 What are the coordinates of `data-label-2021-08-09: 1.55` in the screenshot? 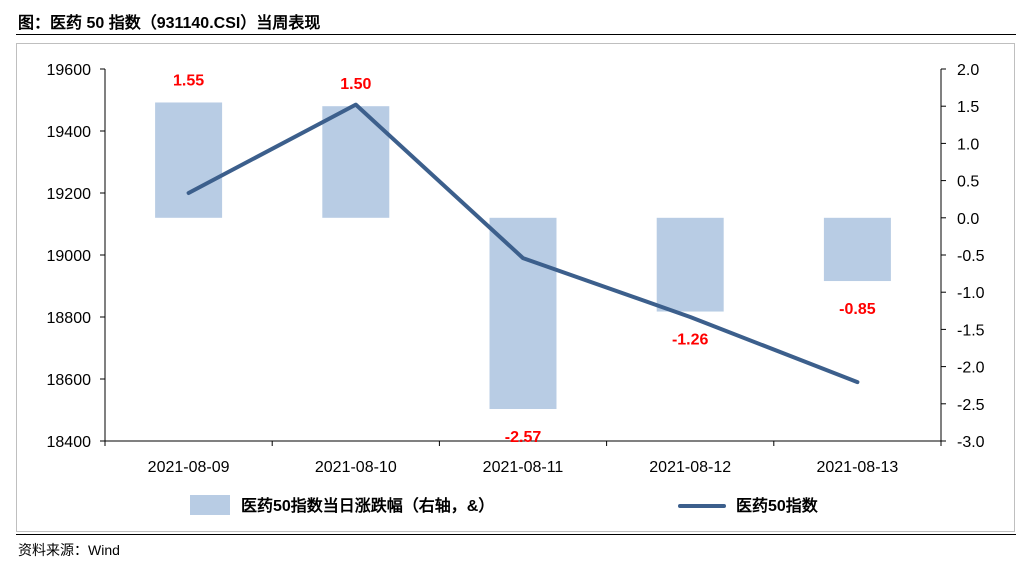 It's located at (188, 80).